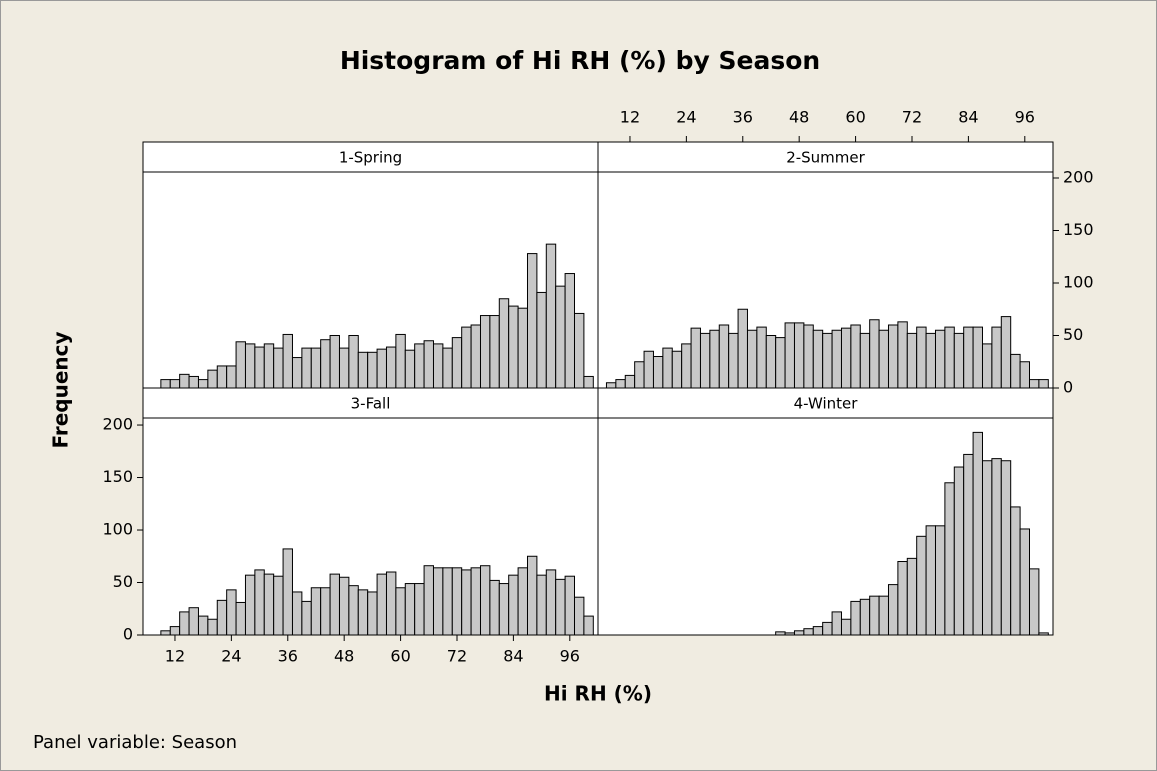 This screenshot has height=771, width=1157. What do you see at coordinates (231, 656) in the screenshot?
I see `x-tick-label: 24` at bounding box center [231, 656].